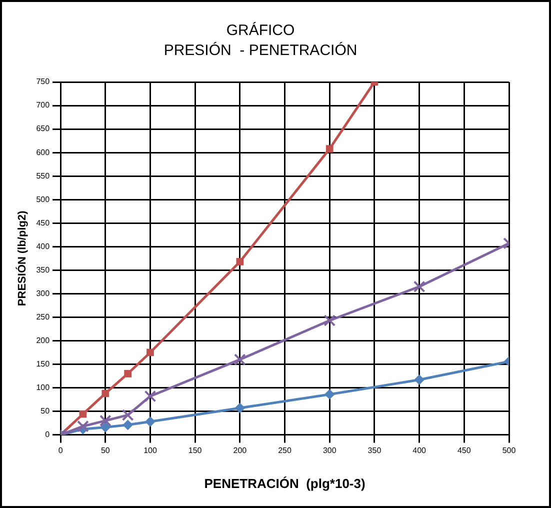 This screenshot has width=551, height=508. What do you see at coordinates (285, 483) in the screenshot?
I see `x-axis-title: PENETRACIÓN (plg*10-3)` at bounding box center [285, 483].